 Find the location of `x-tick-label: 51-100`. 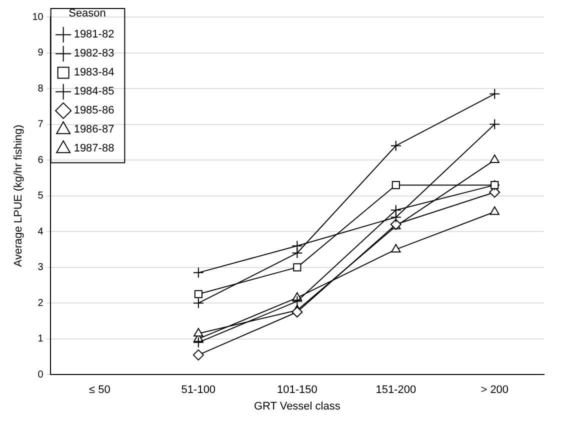

x-tick-label: 51-100 is located at coordinates (198, 390).